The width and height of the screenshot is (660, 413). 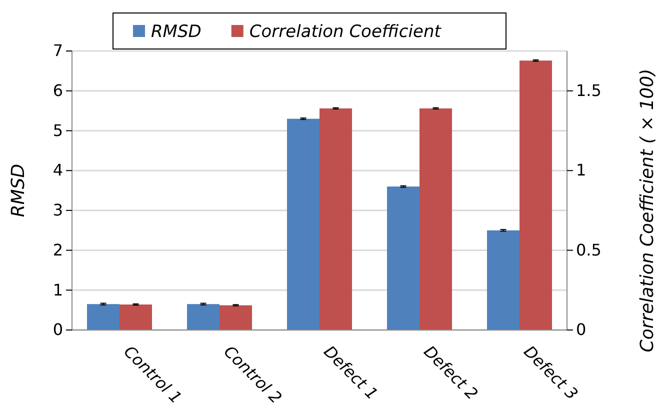 I want to click on legend-label: RMSD, so click(x=176, y=32).